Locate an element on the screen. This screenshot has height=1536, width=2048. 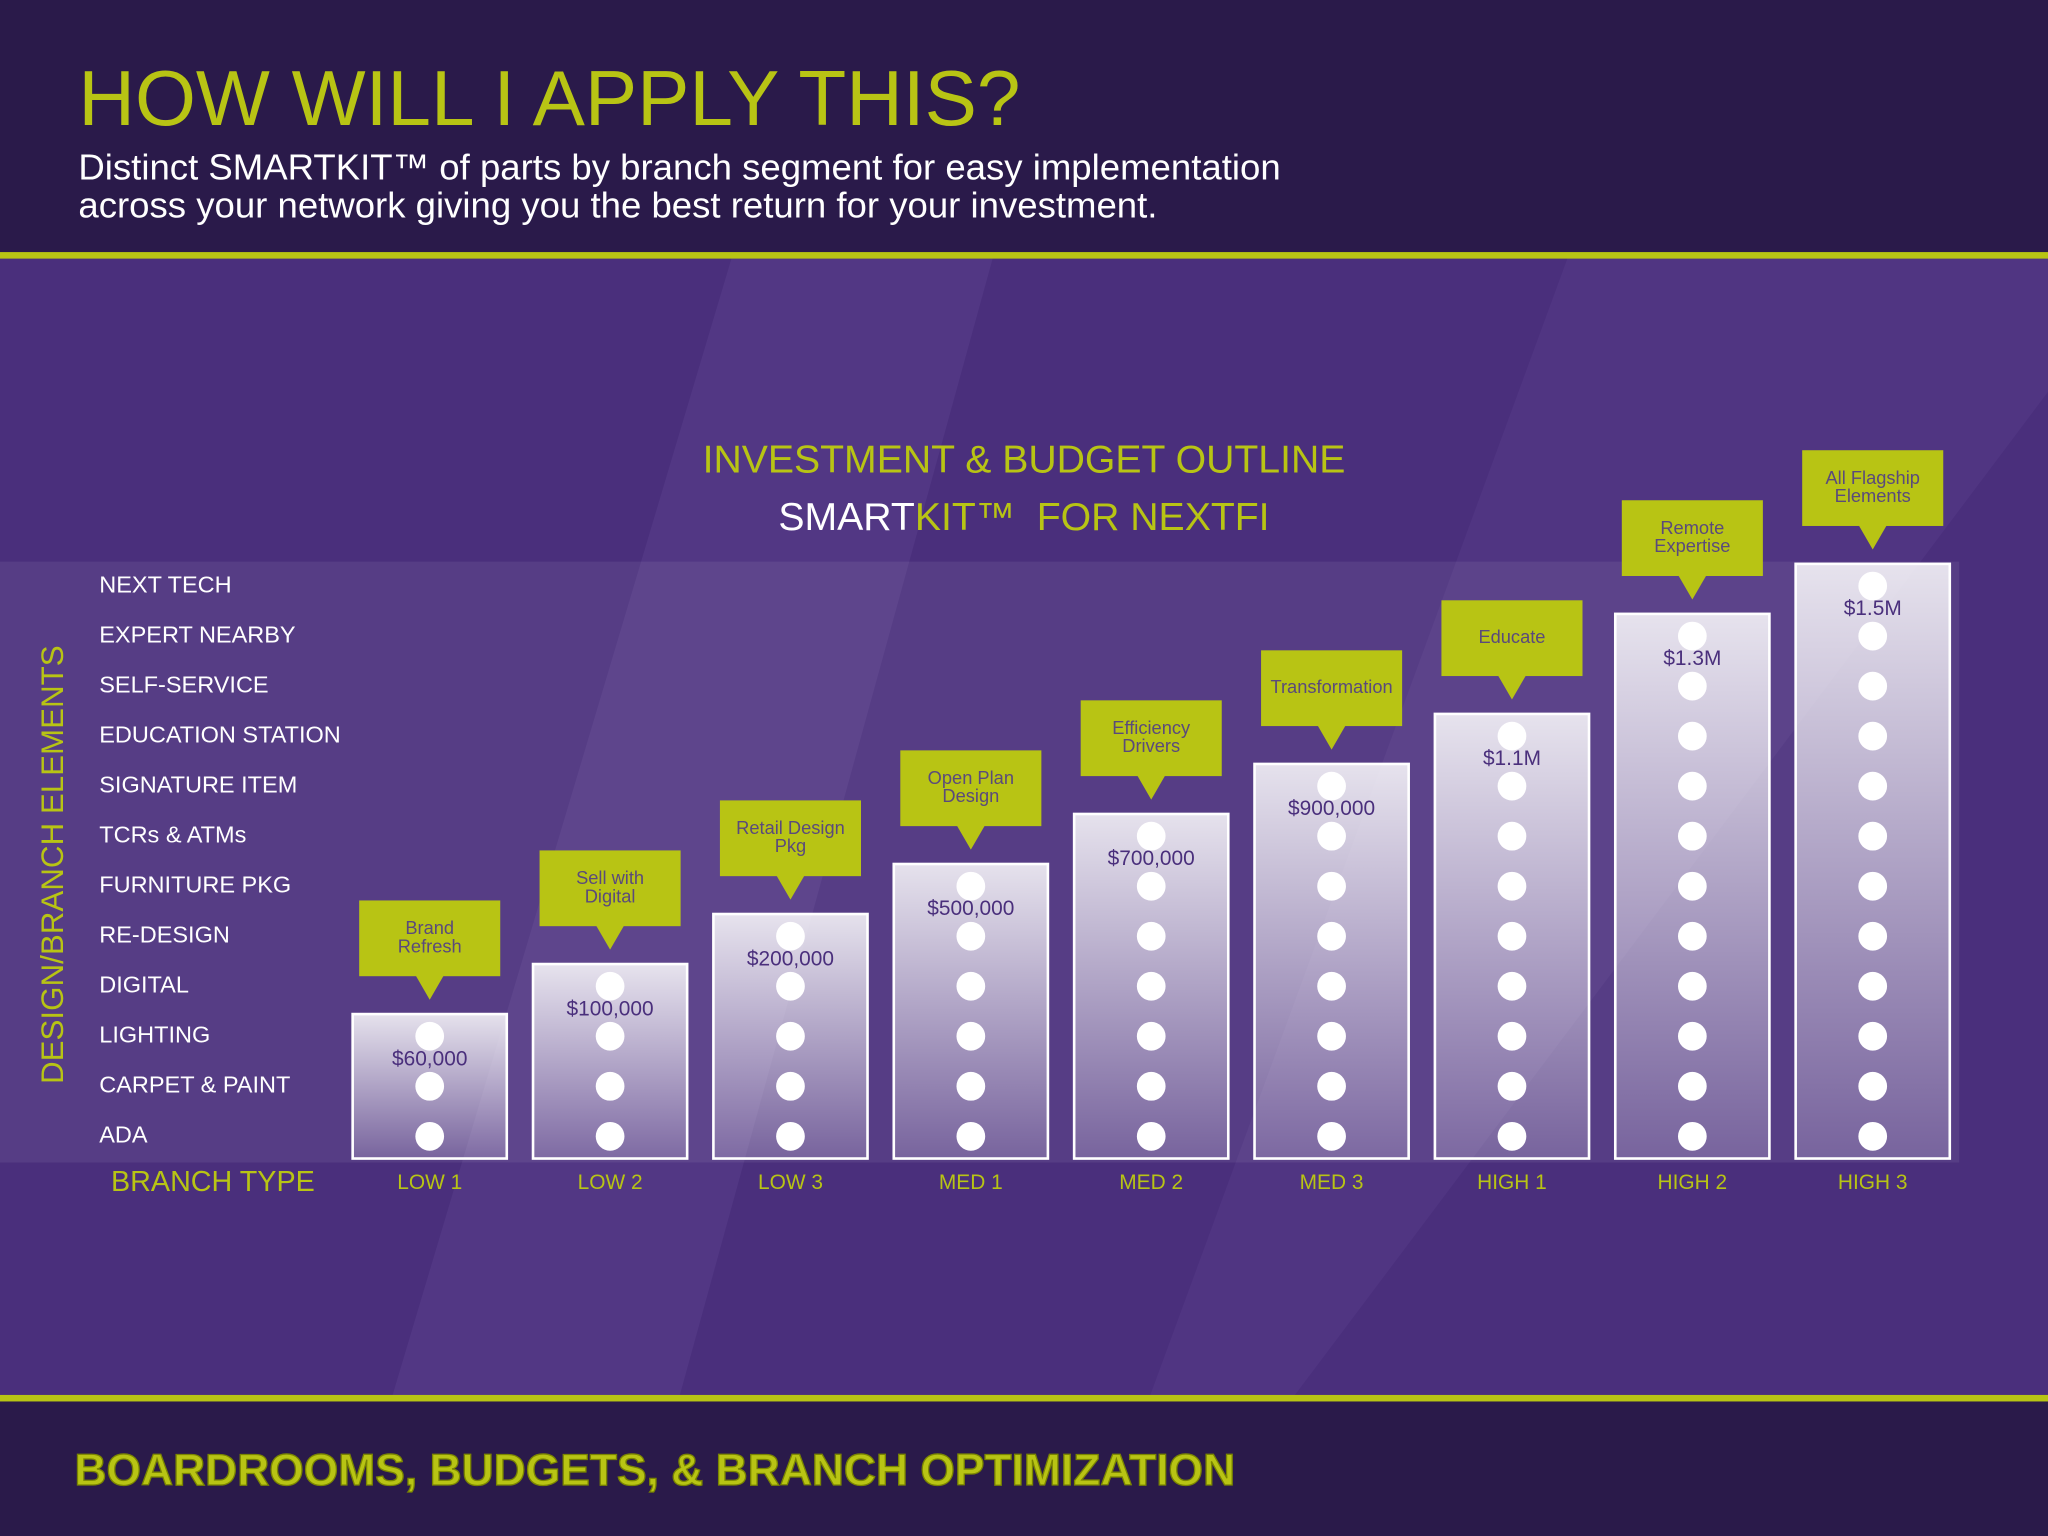
budget-label: $1.3M is located at coordinates (1692, 658).